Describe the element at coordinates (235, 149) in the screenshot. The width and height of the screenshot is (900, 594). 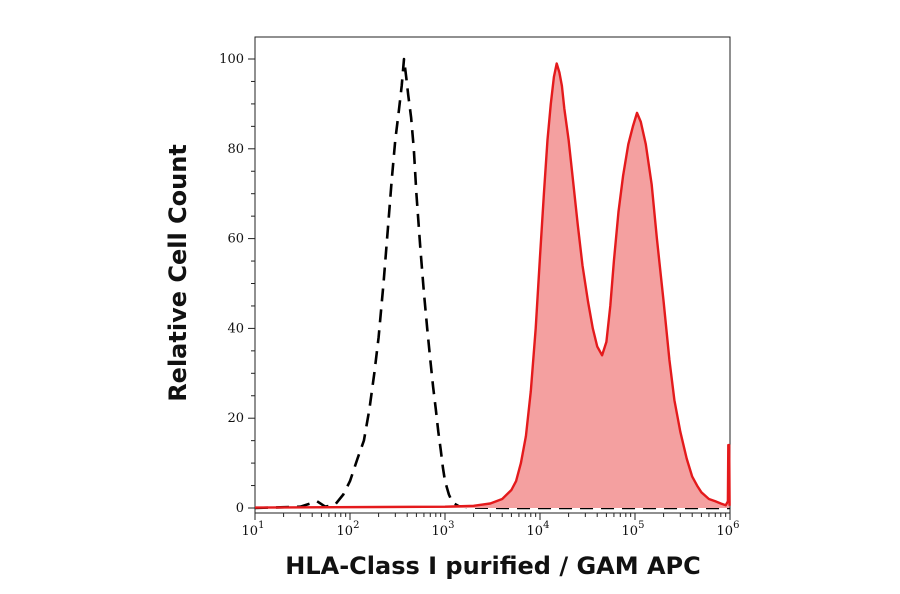
I see `y-tick-label: 80` at that location.